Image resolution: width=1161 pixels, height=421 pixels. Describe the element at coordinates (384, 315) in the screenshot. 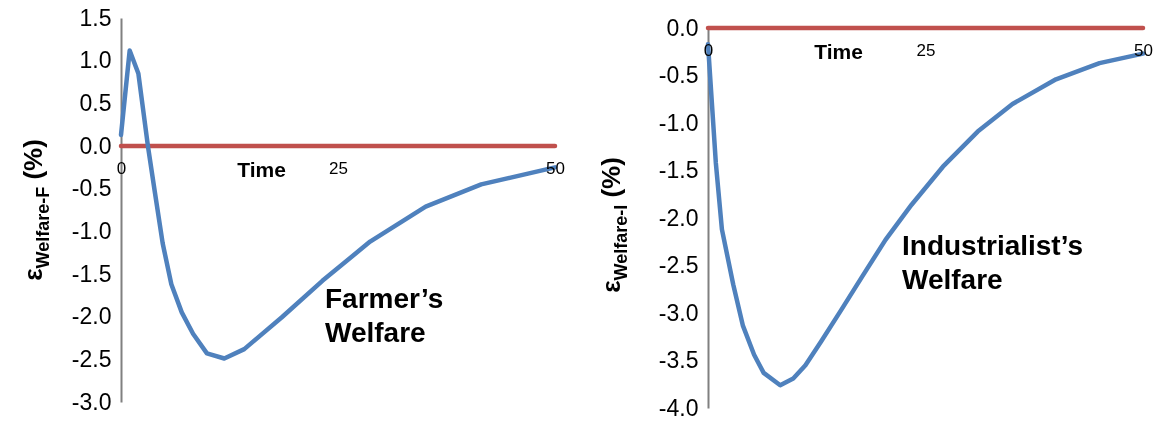

I see `annotation: Farmer’s Welfare` at that location.